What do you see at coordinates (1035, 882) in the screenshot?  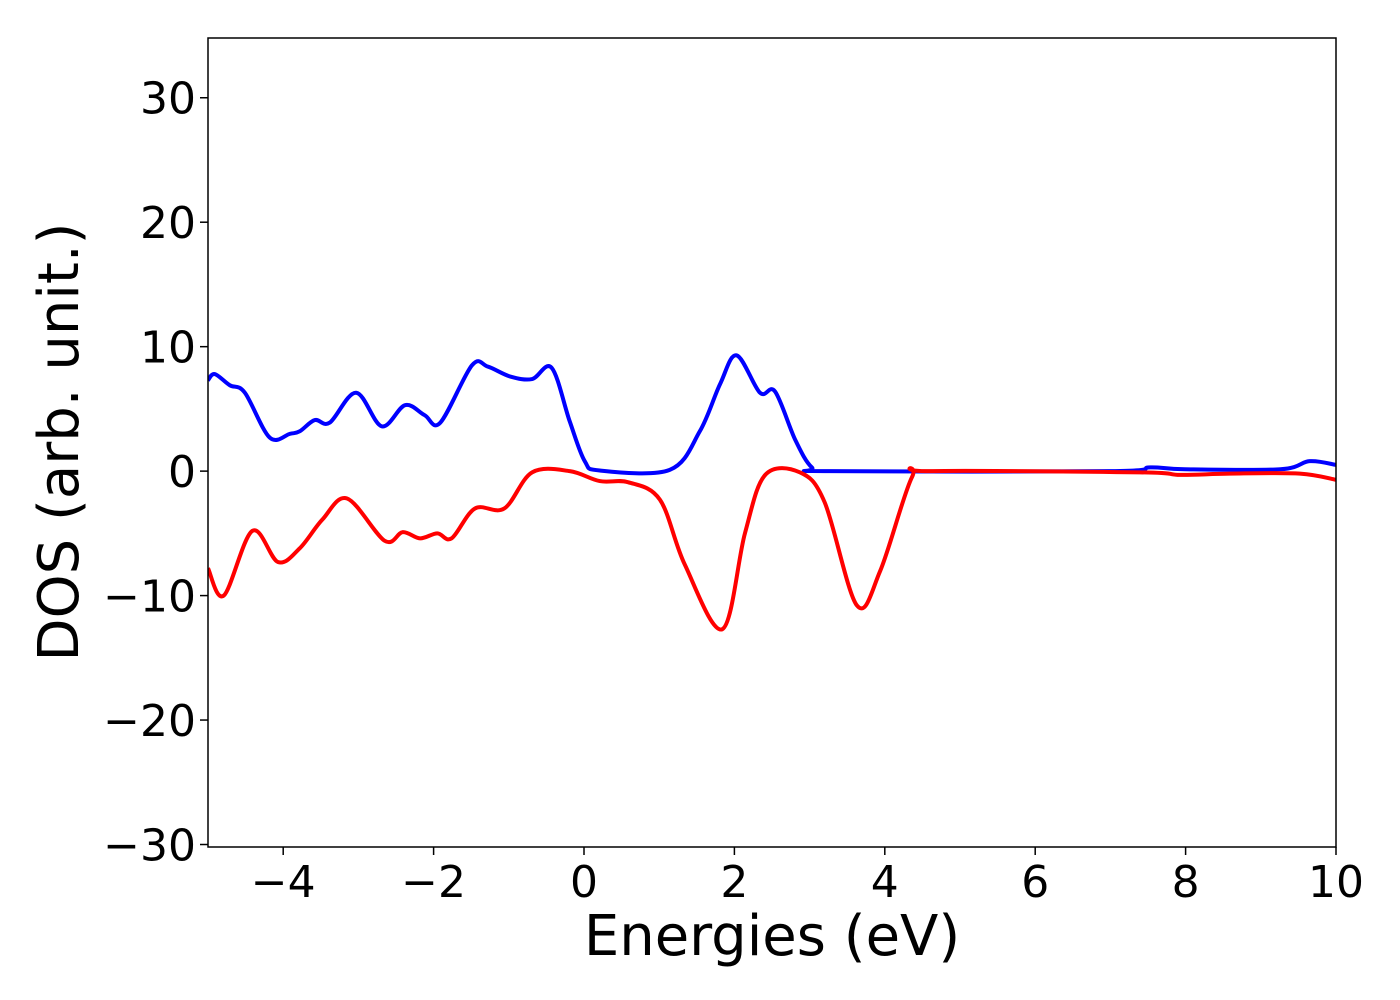 I see `x-tick-label: 6` at bounding box center [1035, 882].